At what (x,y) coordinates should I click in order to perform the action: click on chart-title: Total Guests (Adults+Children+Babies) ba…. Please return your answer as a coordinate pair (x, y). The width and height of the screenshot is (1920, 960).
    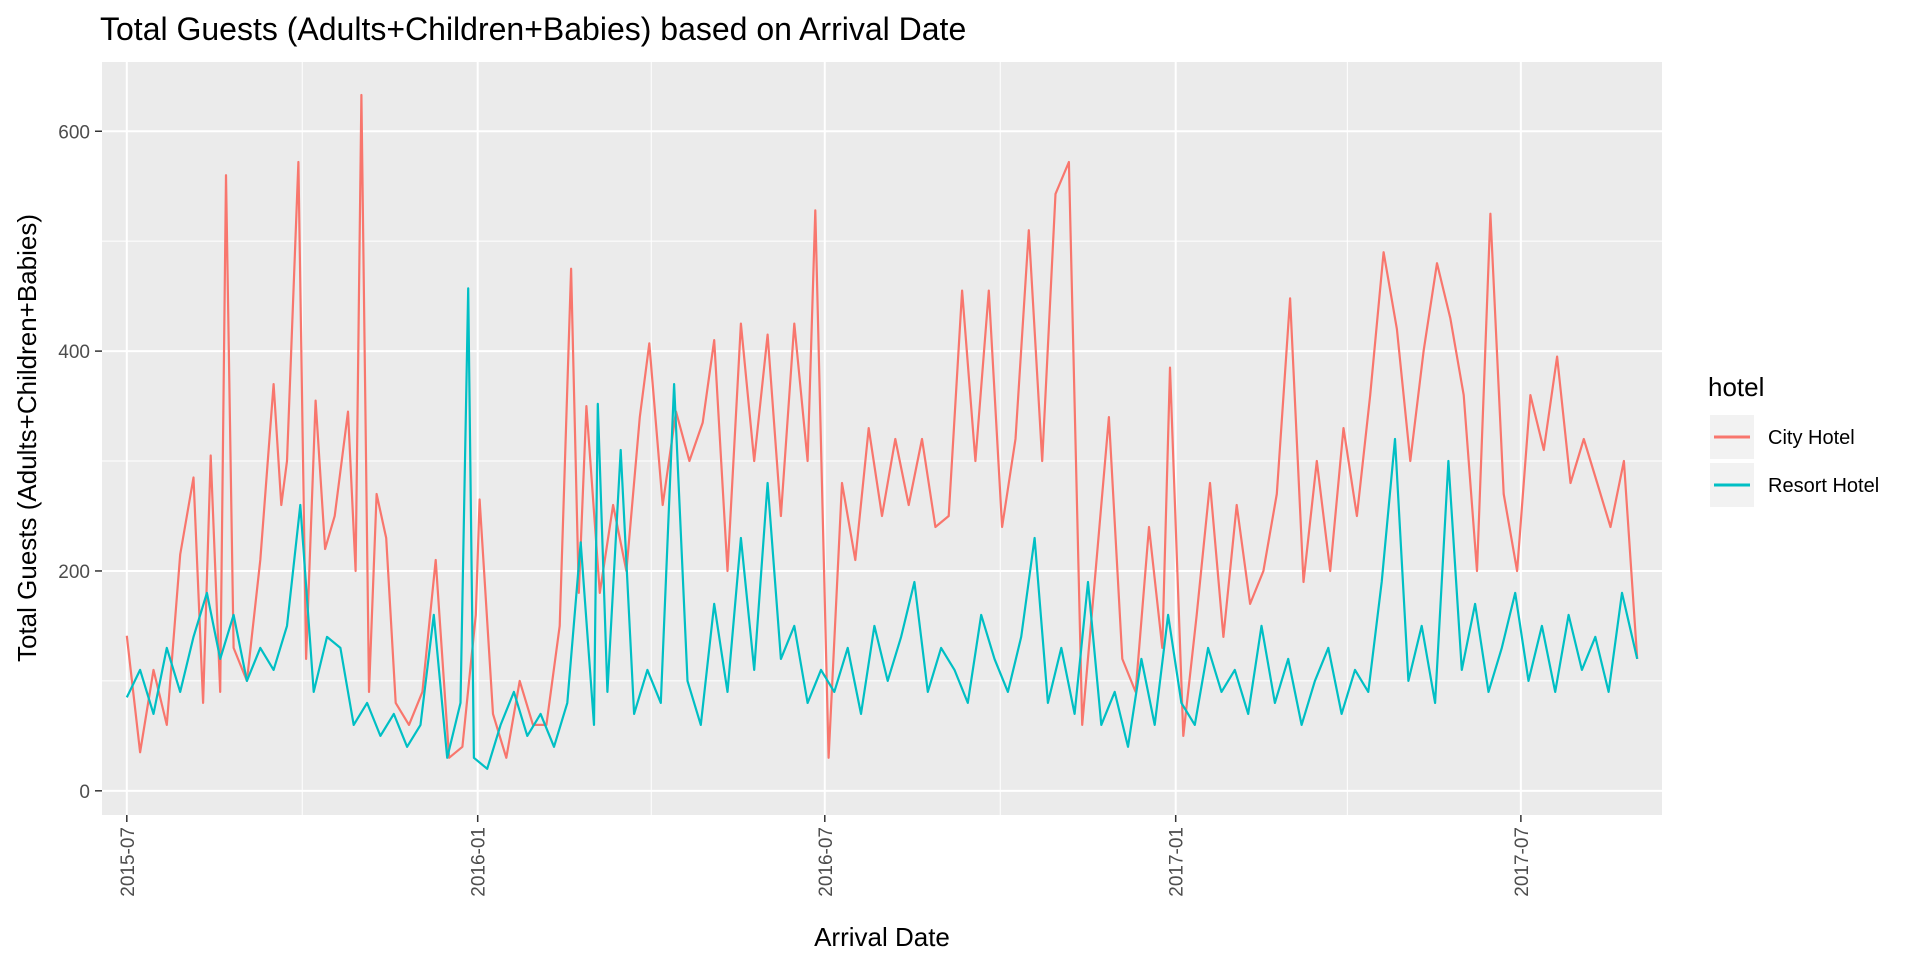
    Looking at the image, I should click on (533, 29).